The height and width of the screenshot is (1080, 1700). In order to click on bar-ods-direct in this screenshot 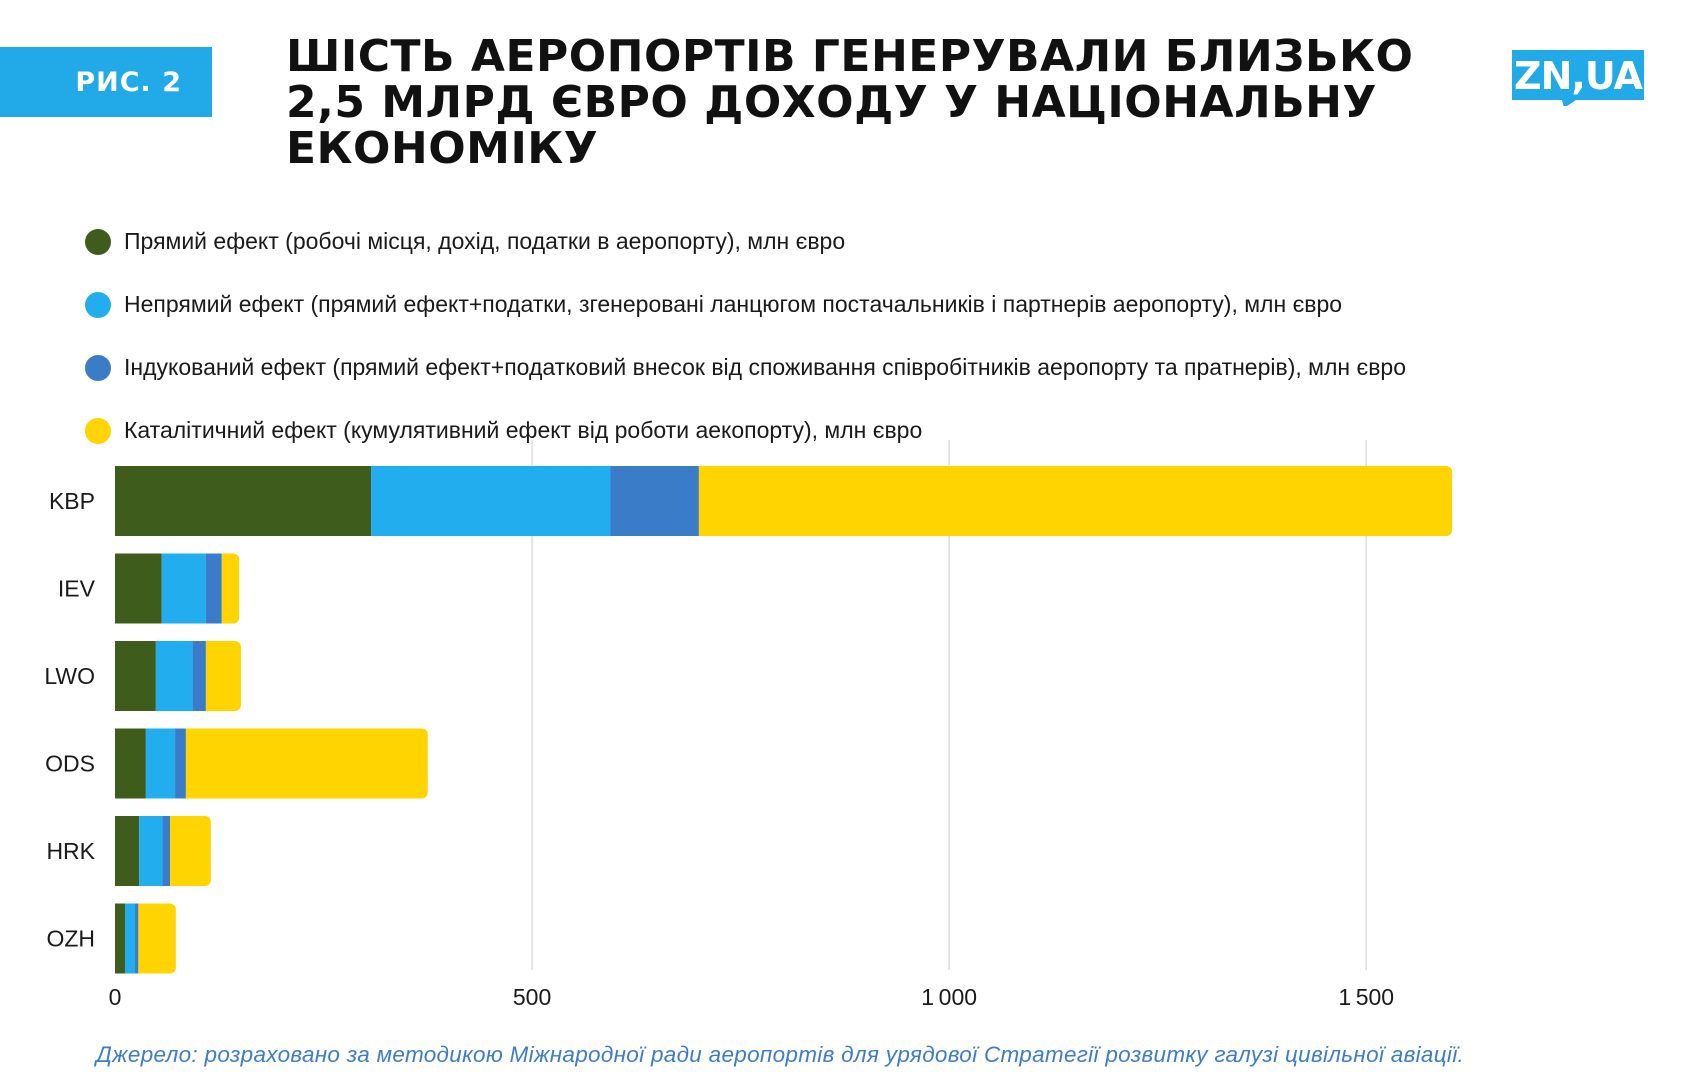, I will do `click(130, 763)`.